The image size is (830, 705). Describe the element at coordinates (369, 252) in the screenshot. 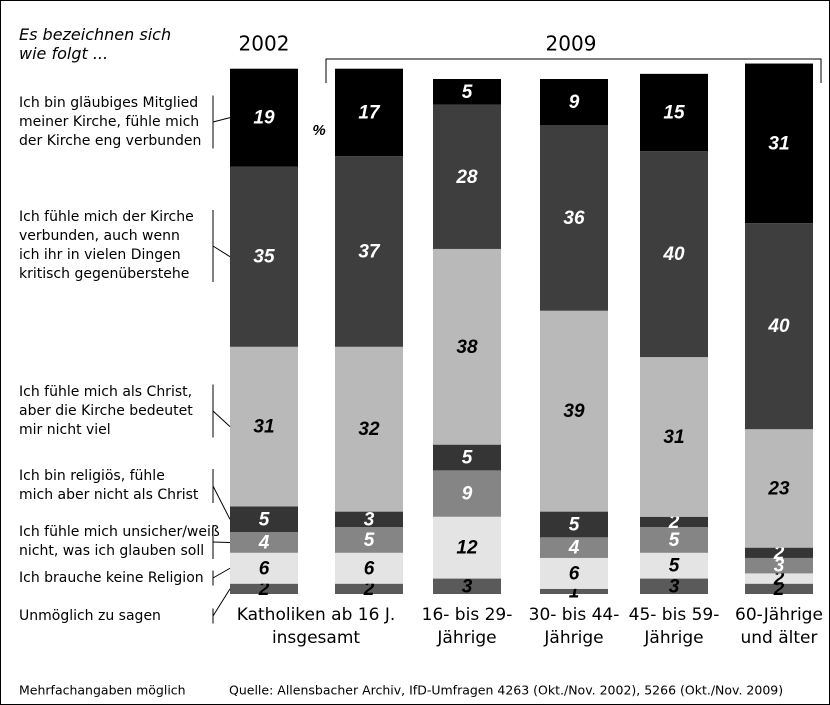

I see `value-label: 37` at that location.